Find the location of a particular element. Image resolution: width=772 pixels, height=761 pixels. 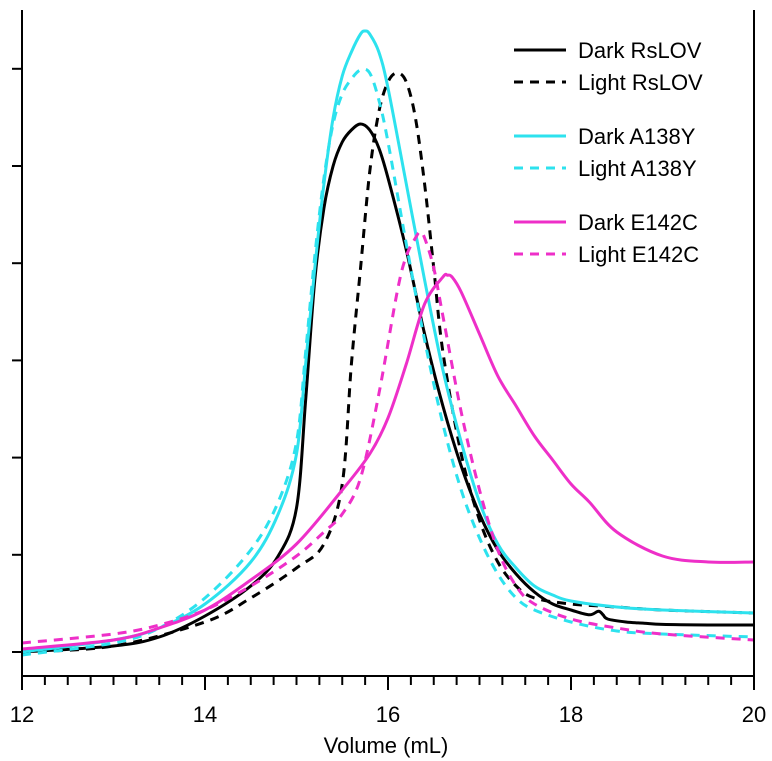

legend-label: Light A138Y is located at coordinates (637, 168).